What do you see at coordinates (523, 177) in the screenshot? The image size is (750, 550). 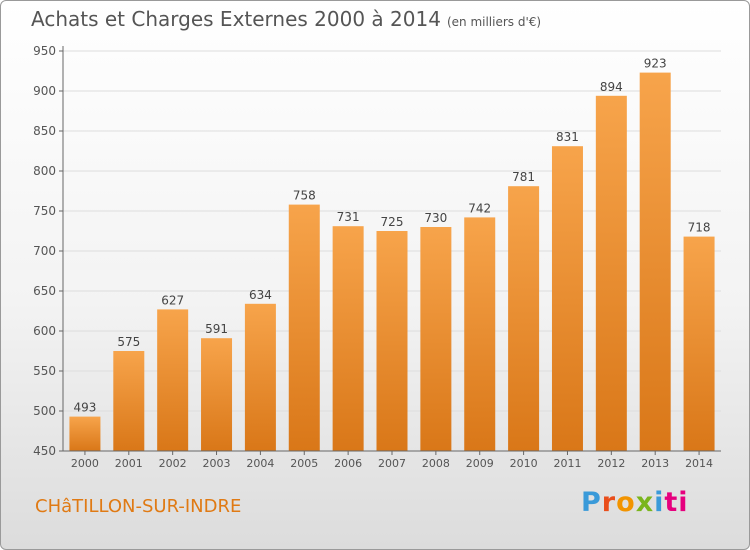 I see `data-label: 781` at bounding box center [523, 177].